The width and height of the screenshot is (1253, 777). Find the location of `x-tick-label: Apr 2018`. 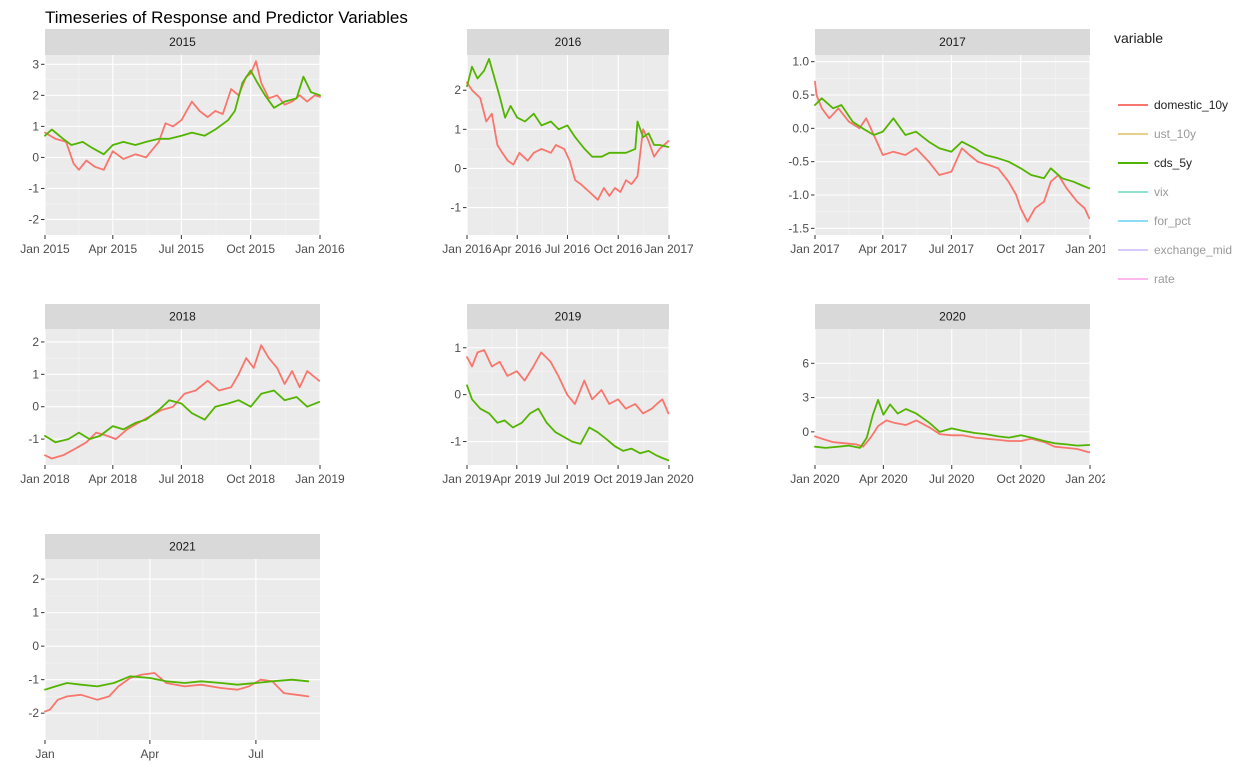

x-tick-label: Apr 2018 is located at coordinates (112, 479).